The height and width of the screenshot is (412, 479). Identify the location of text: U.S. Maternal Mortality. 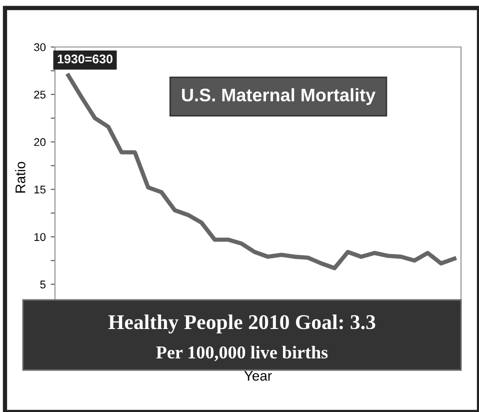
(279, 97).